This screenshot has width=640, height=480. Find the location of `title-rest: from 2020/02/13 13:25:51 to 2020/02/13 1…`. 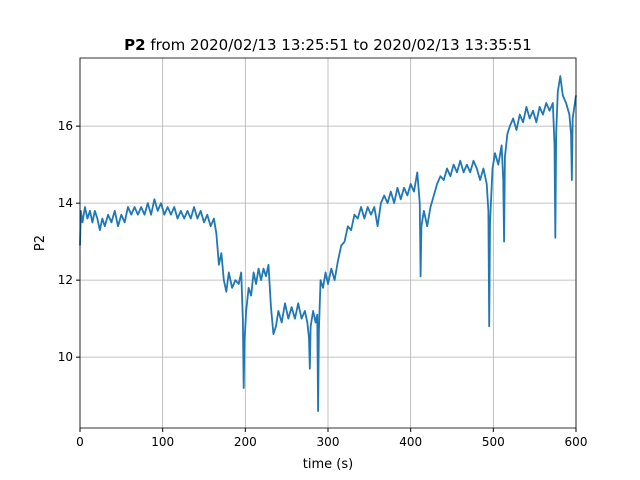

title-rest: from 2020/02/13 13:25:51 to 2020/02/13 1… is located at coordinates (340, 45).